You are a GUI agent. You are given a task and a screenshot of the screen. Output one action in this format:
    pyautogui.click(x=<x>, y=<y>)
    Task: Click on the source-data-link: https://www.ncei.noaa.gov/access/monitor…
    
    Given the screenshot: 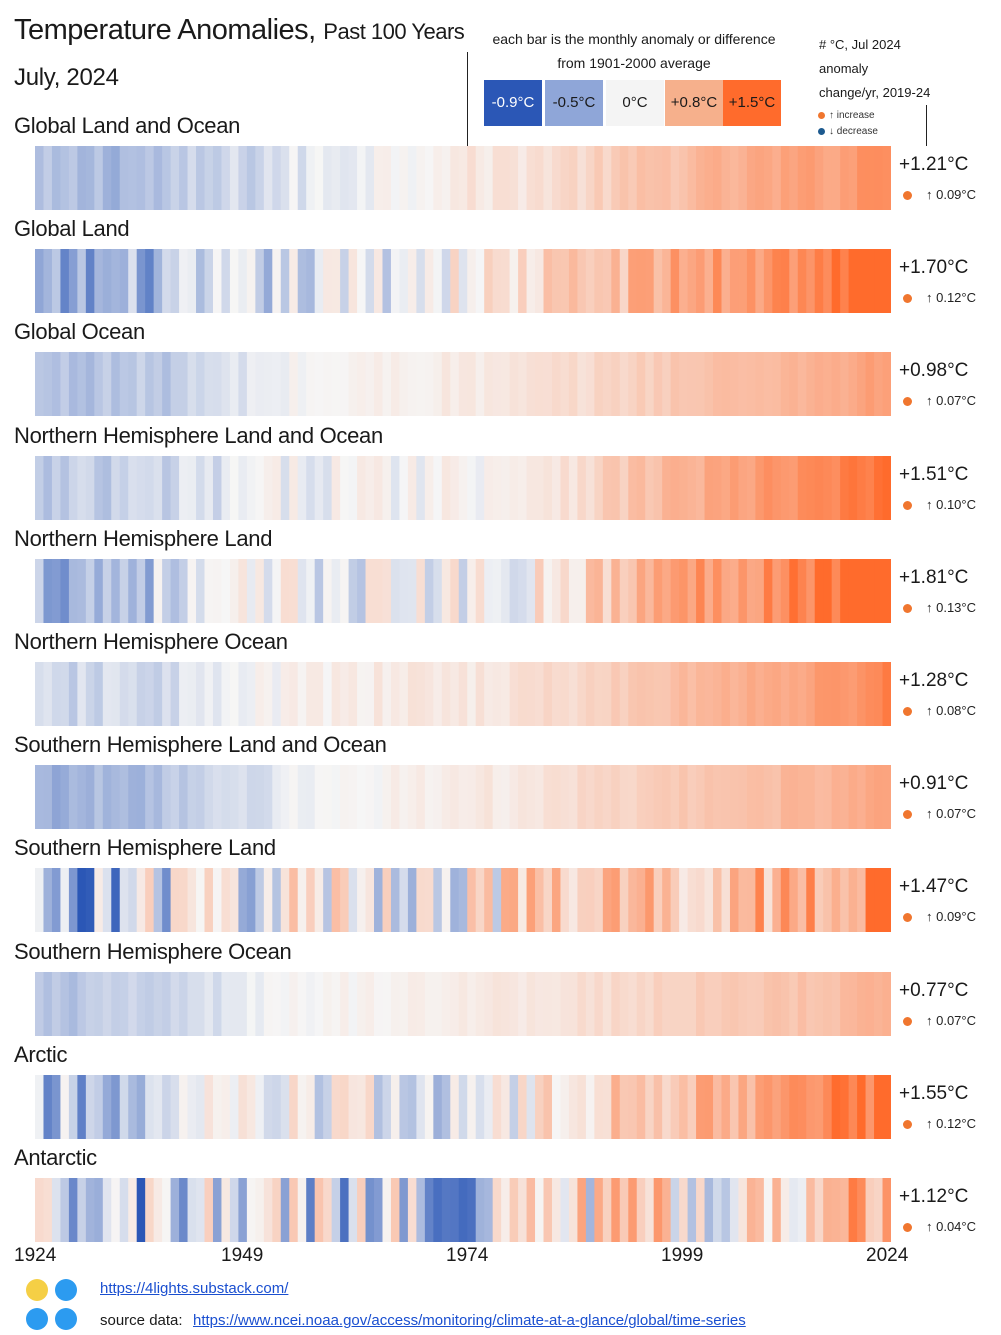 What is the action you would take?
    pyautogui.click(x=469, y=1320)
    